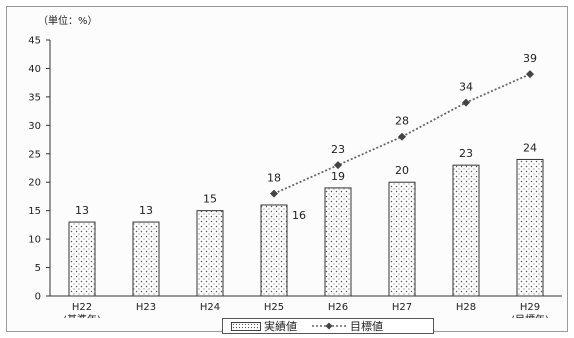  What do you see at coordinates (280, 326) in the screenshot?
I see `legend-label-actual: 実績値` at bounding box center [280, 326].